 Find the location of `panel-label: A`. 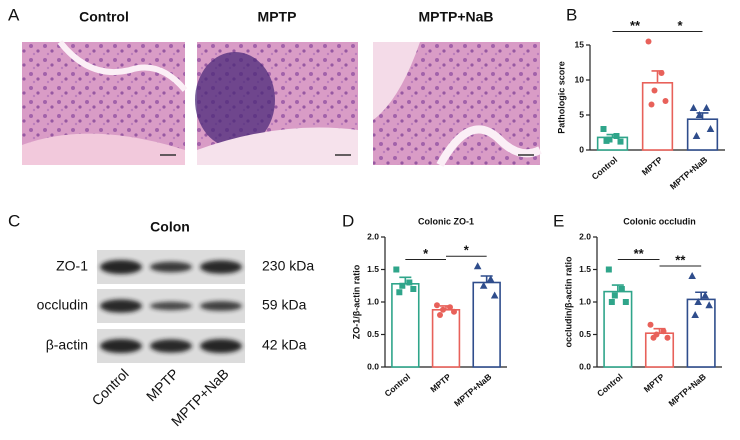

panel-label: A is located at coordinates (14, 14).